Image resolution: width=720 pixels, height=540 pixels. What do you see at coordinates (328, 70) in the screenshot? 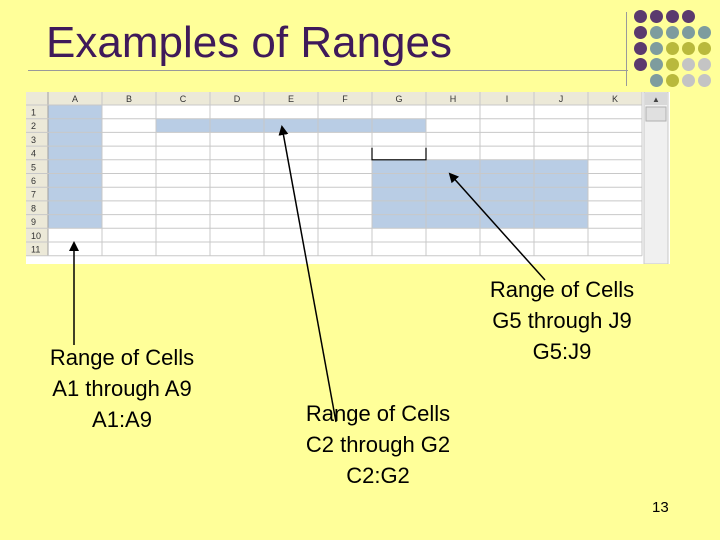
I see `title-underline` at bounding box center [328, 70].